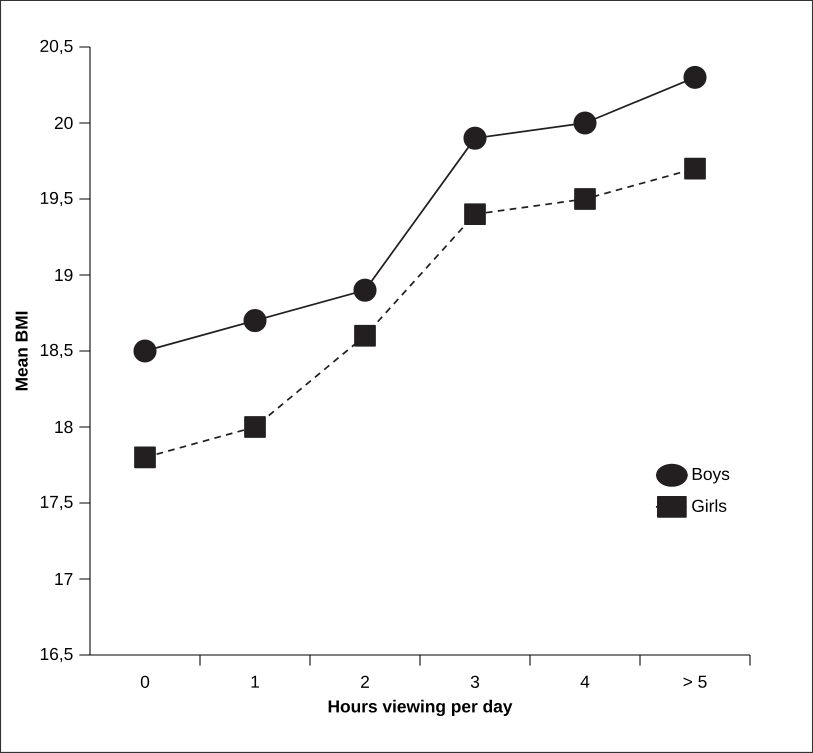 The width and height of the screenshot is (813, 753). What do you see at coordinates (709, 505) in the screenshot?
I see `legend-label: Girls` at bounding box center [709, 505].